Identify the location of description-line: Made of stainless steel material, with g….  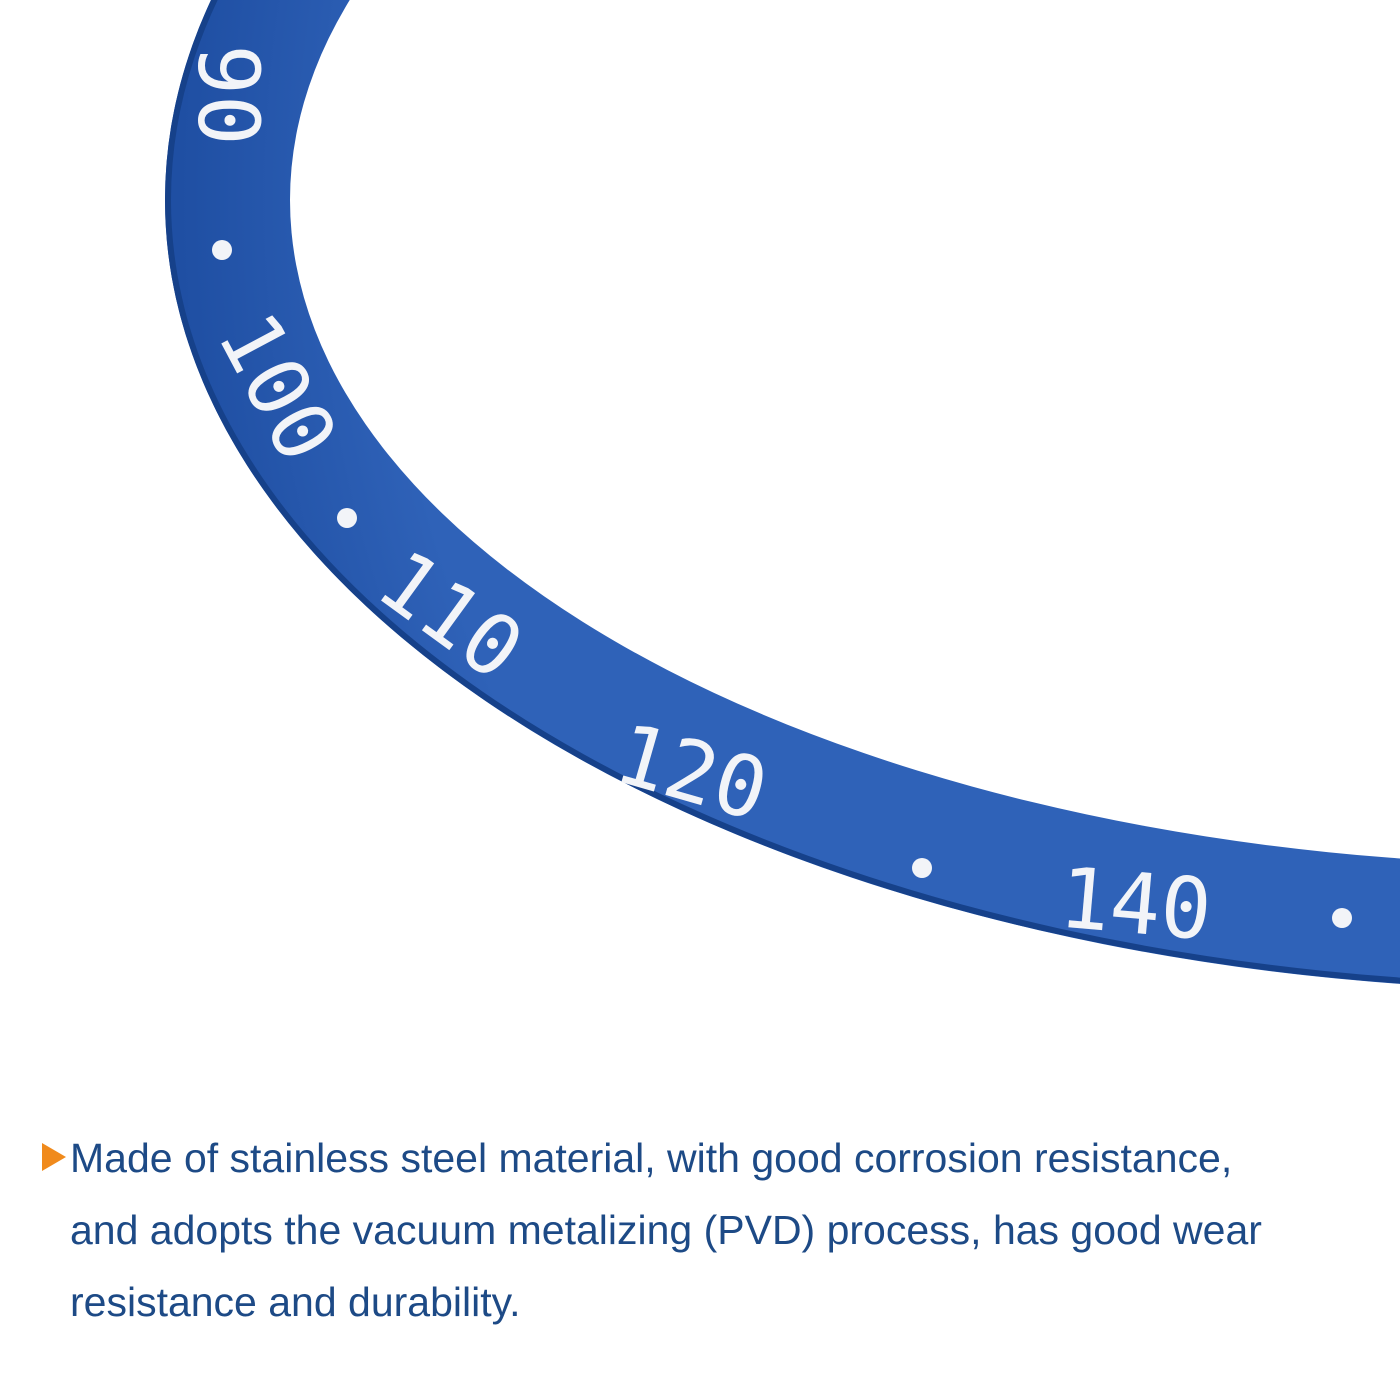
(651, 1158).